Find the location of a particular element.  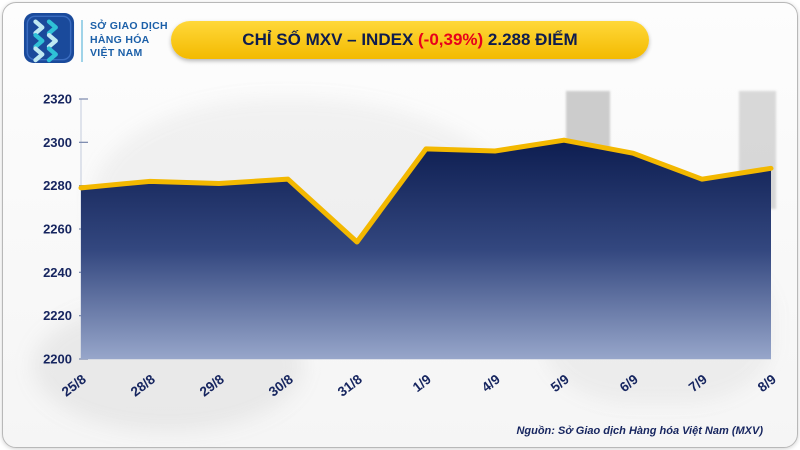

y-tick-label: 2220 is located at coordinates (57, 315).